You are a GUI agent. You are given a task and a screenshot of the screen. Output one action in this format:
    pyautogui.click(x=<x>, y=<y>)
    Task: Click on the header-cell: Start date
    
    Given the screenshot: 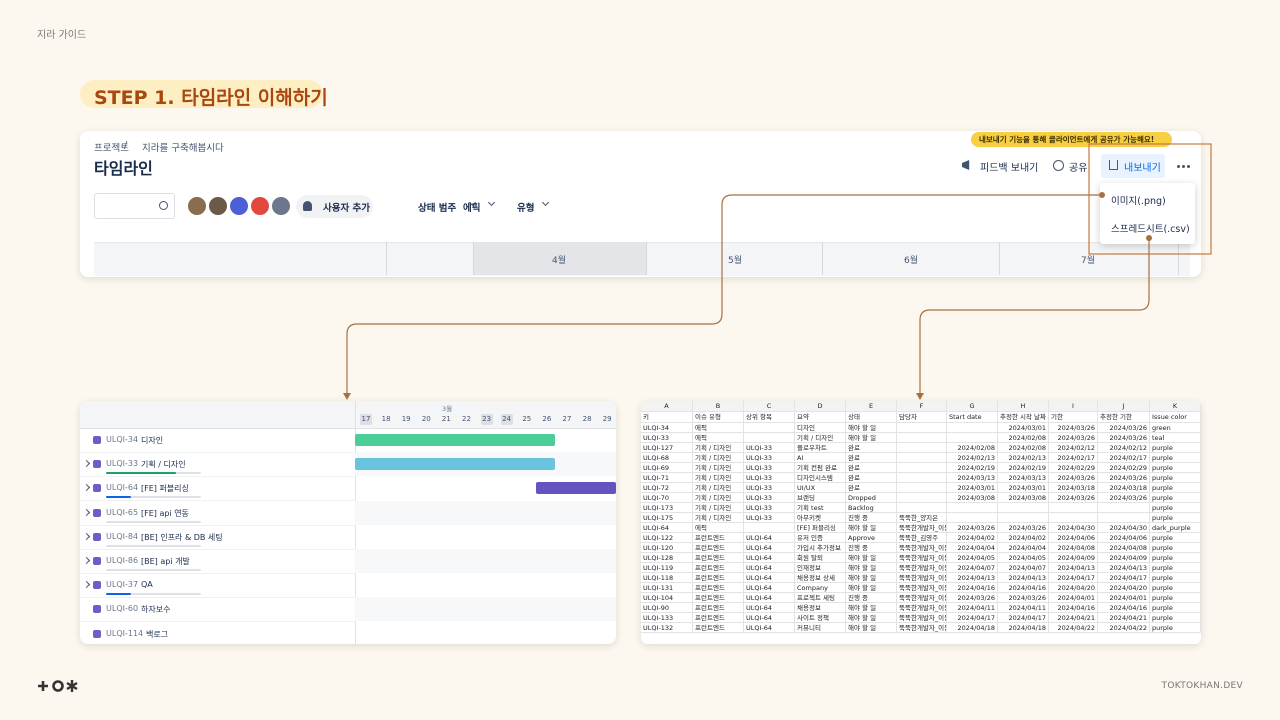 What is the action you would take?
    pyautogui.click(x=972, y=417)
    